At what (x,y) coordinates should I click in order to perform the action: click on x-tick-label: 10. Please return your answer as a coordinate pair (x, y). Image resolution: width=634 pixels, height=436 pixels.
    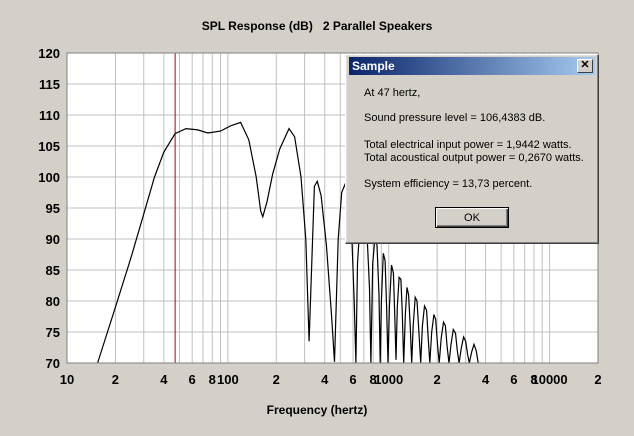
    Looking at the image, I should click on (67, 379).